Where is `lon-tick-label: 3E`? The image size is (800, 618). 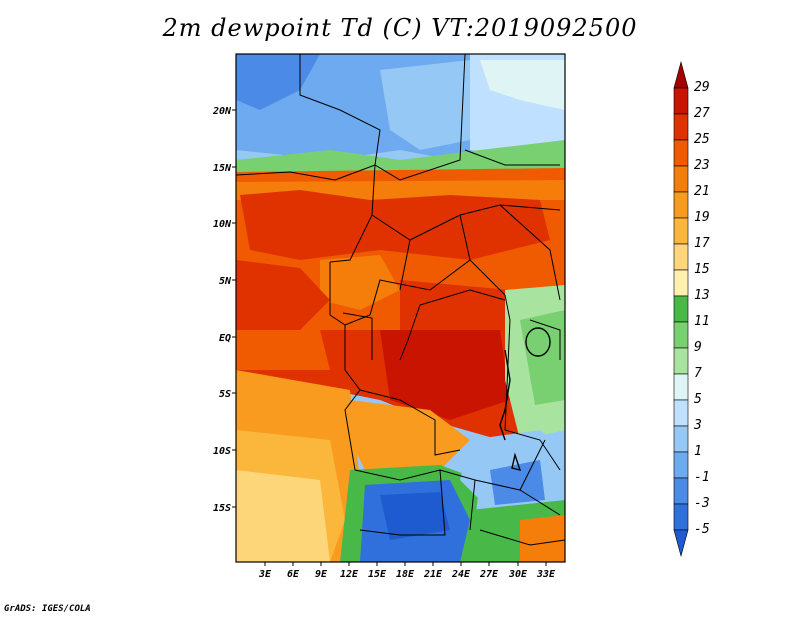 lon-tick-label: 3E is located at coordinates (265, 574).